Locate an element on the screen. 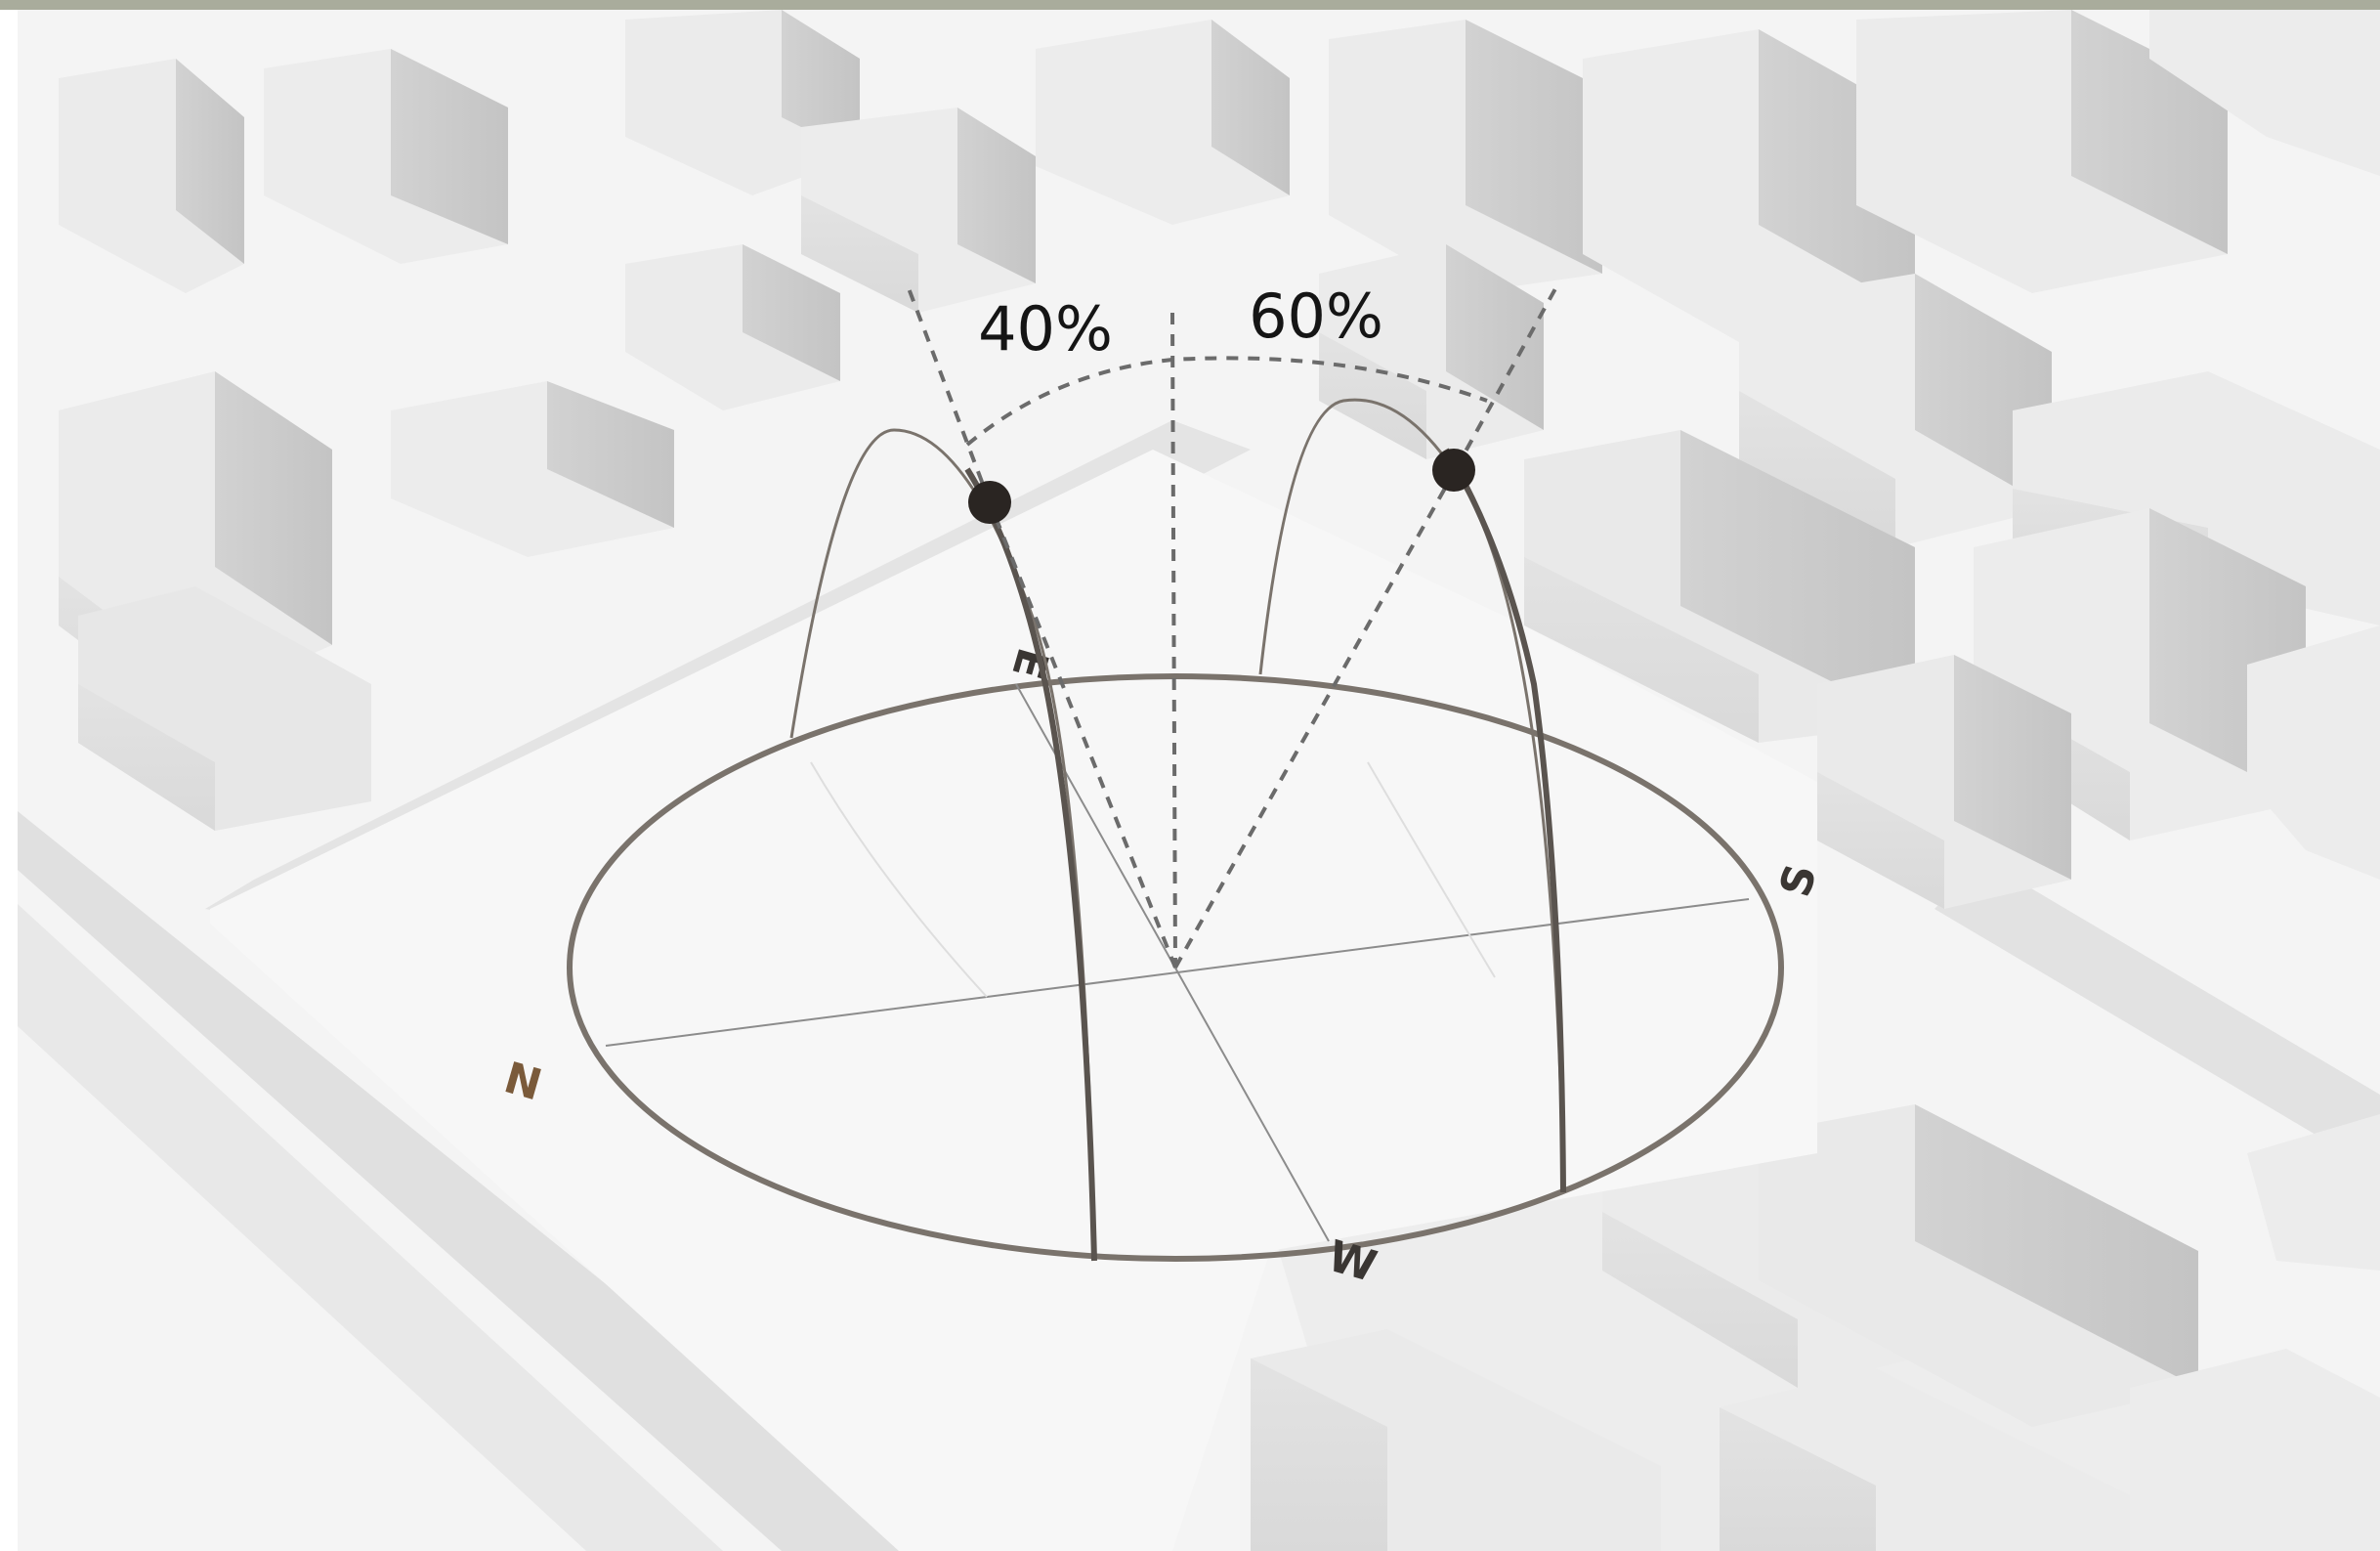 This screenshot has width=2380, height=1551. right-sun-ray is located at coordinates (1315, 718).